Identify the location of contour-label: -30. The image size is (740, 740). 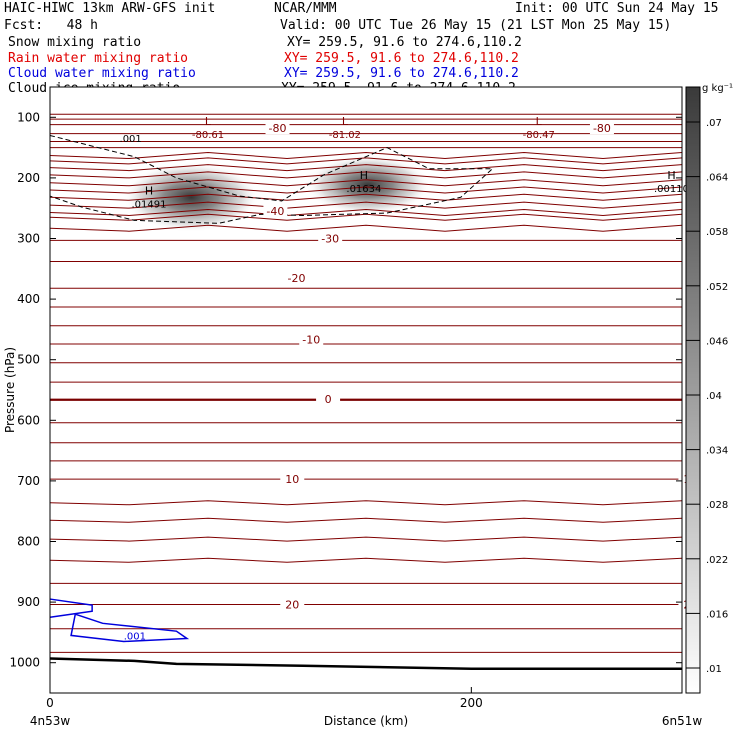
(330, 239).